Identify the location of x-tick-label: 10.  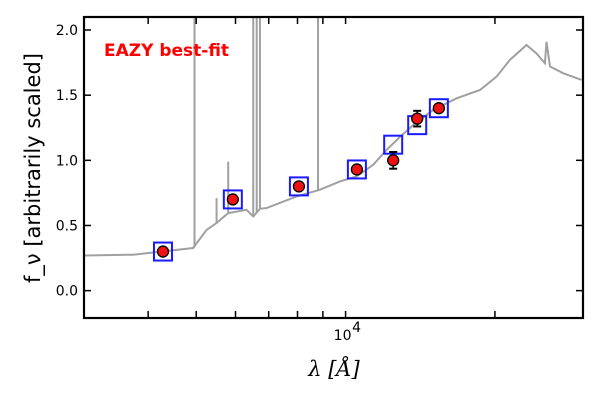
(343, 336).